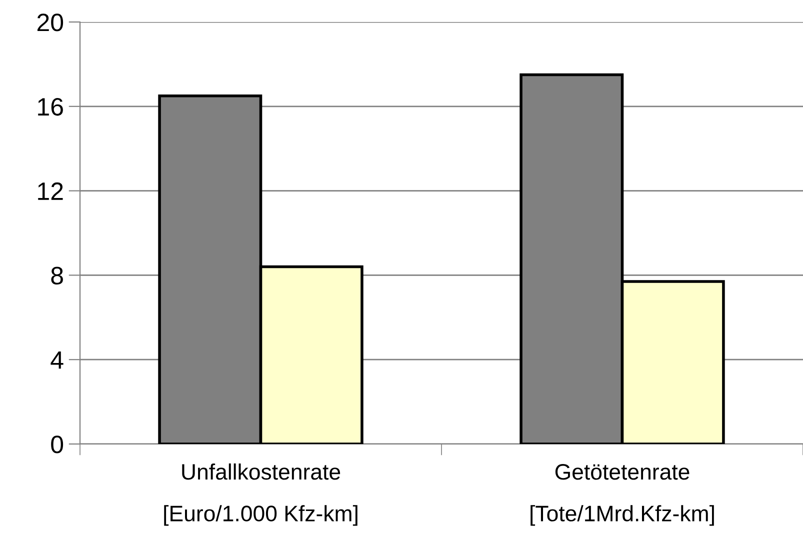 Image resolution: width=803 pixels, height=556 pixels. Describe the element at coordinates (57, 360) in the screenshot. I see `y-tick-label: 4` at that location.